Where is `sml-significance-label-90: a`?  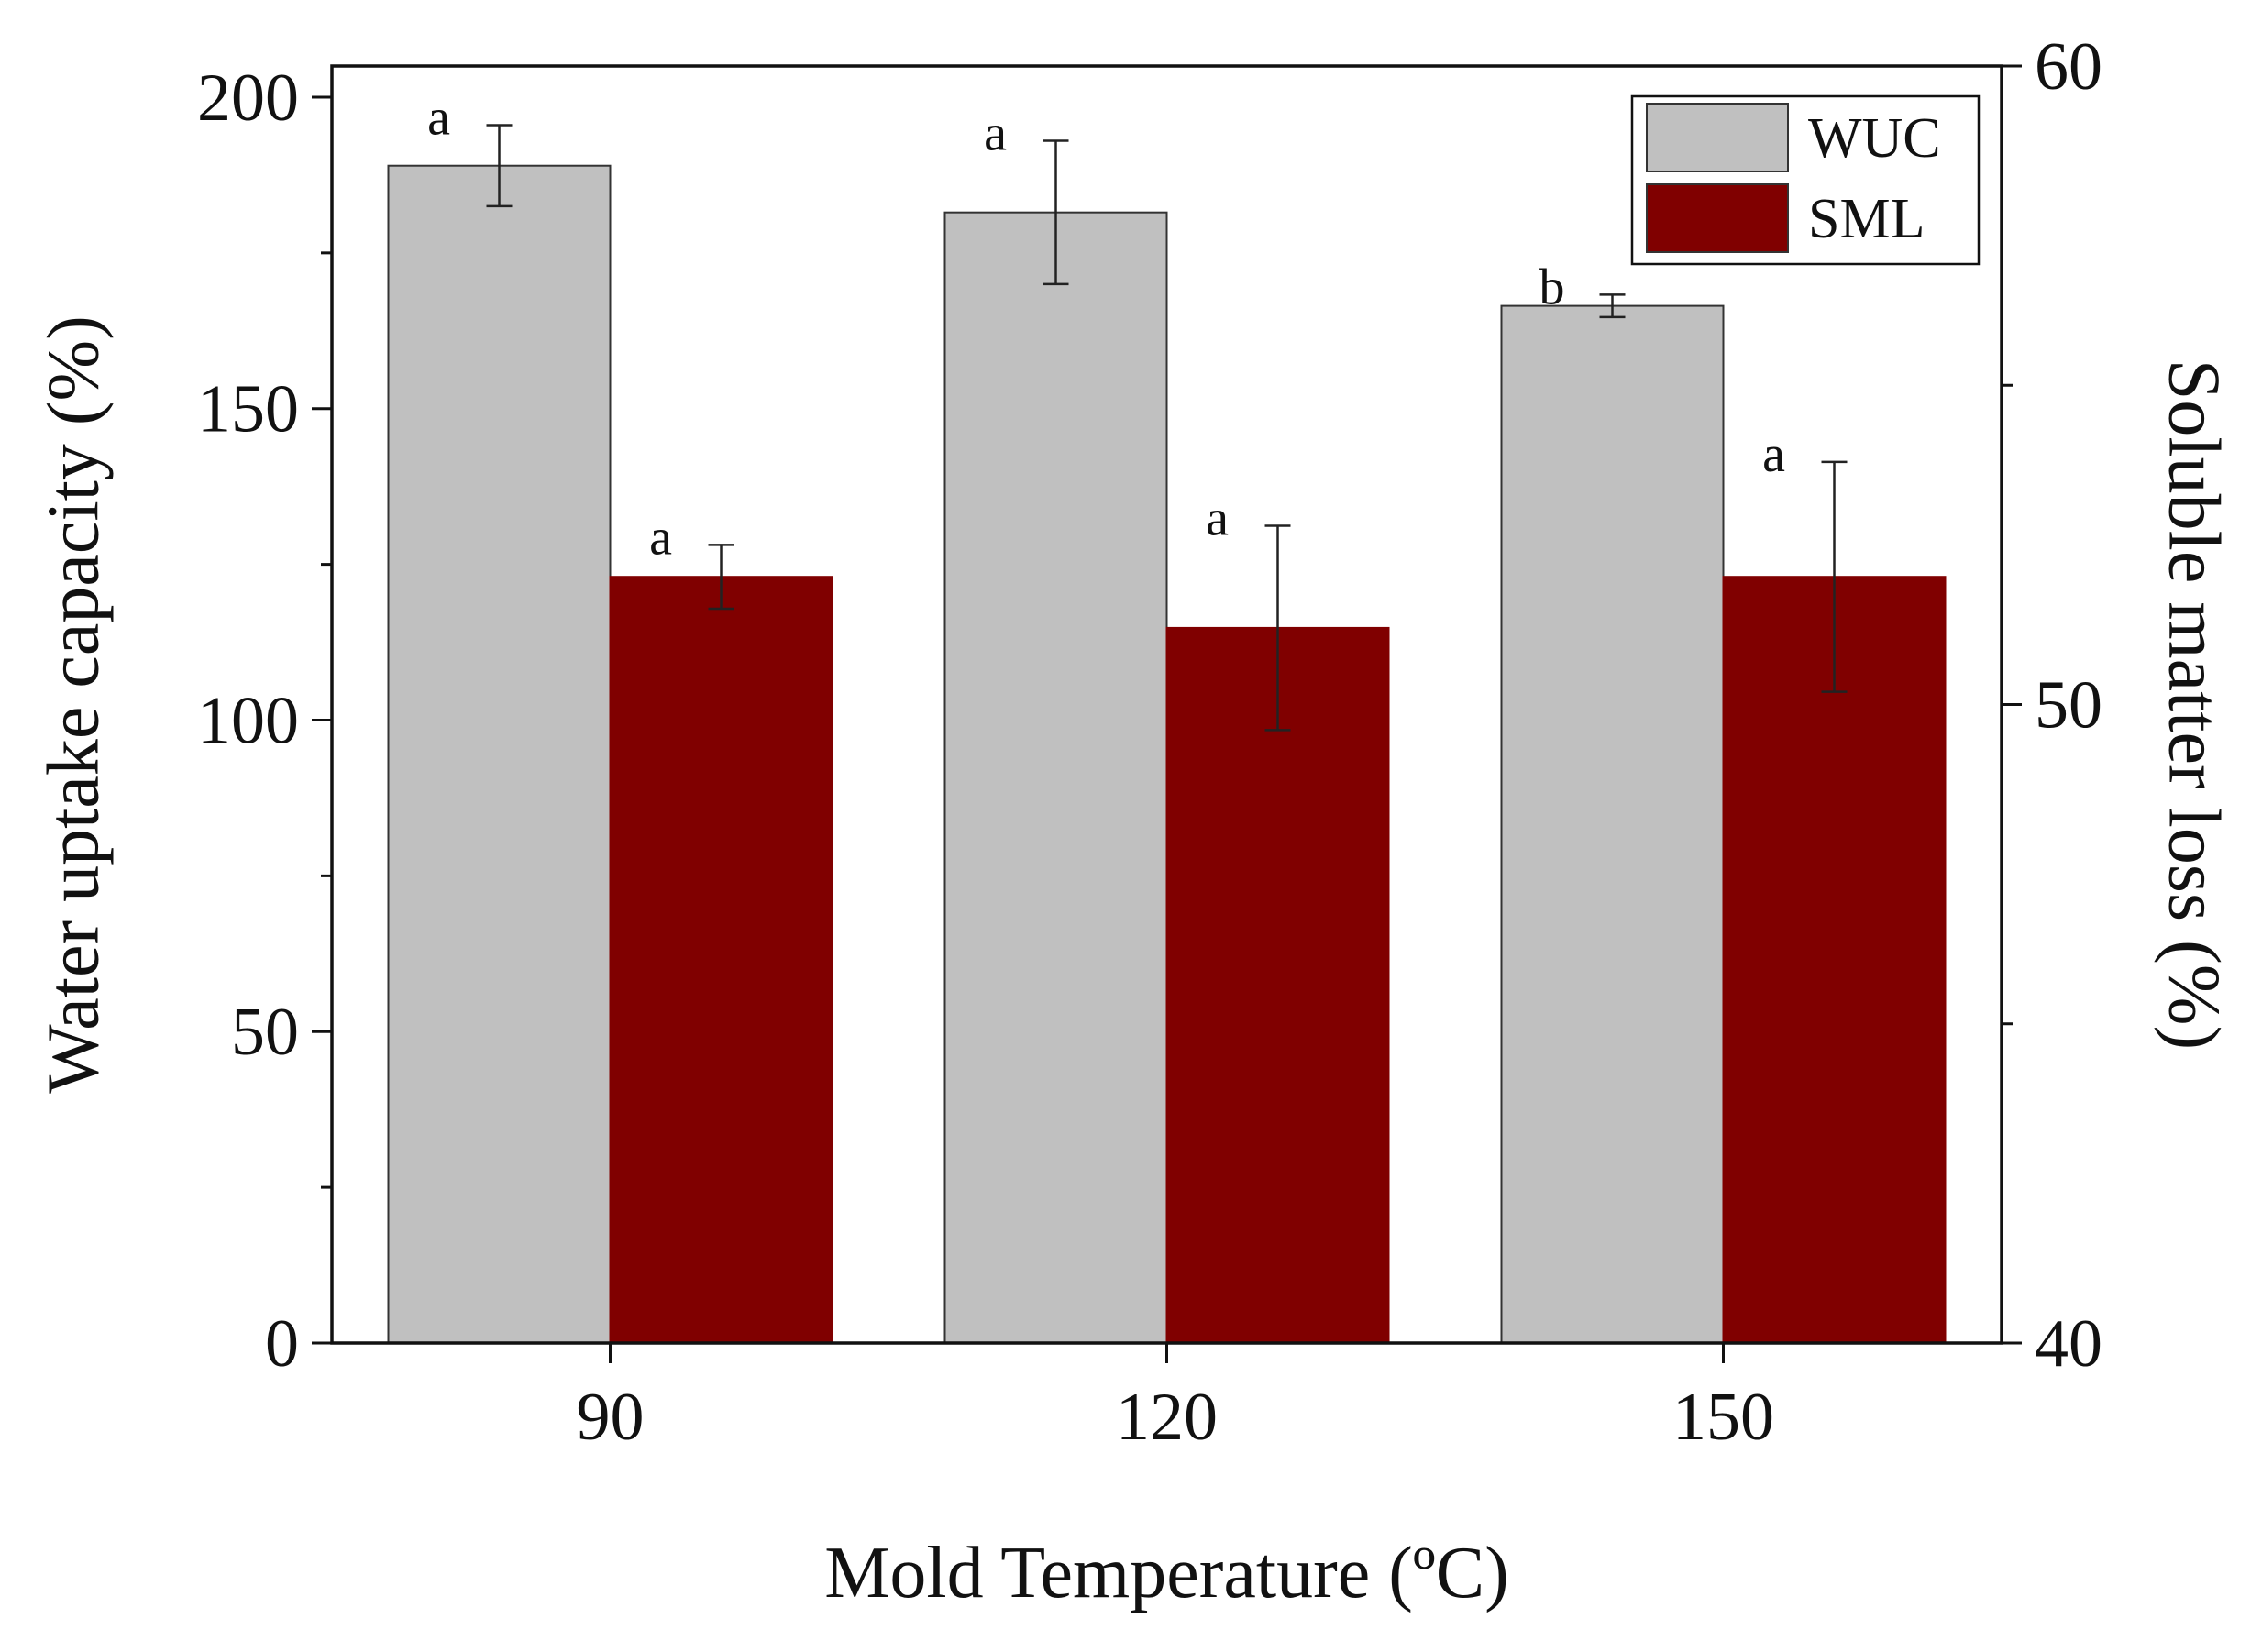 sml-significance-label-90: a is located at coordinates (660, 537).